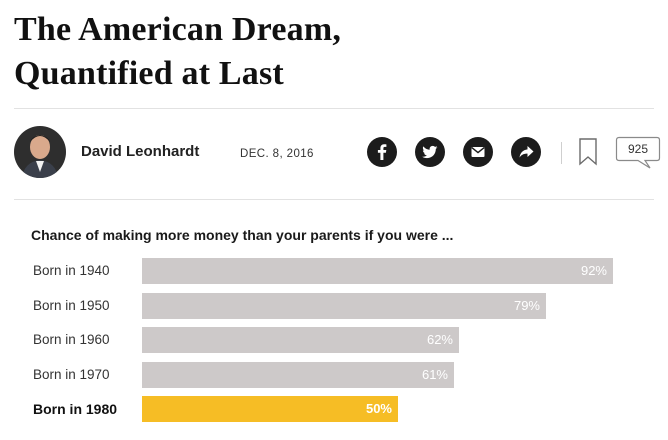 The height and width of the screenshot is (440, 668). I want to click on bar: 92%, so click(377, 271).